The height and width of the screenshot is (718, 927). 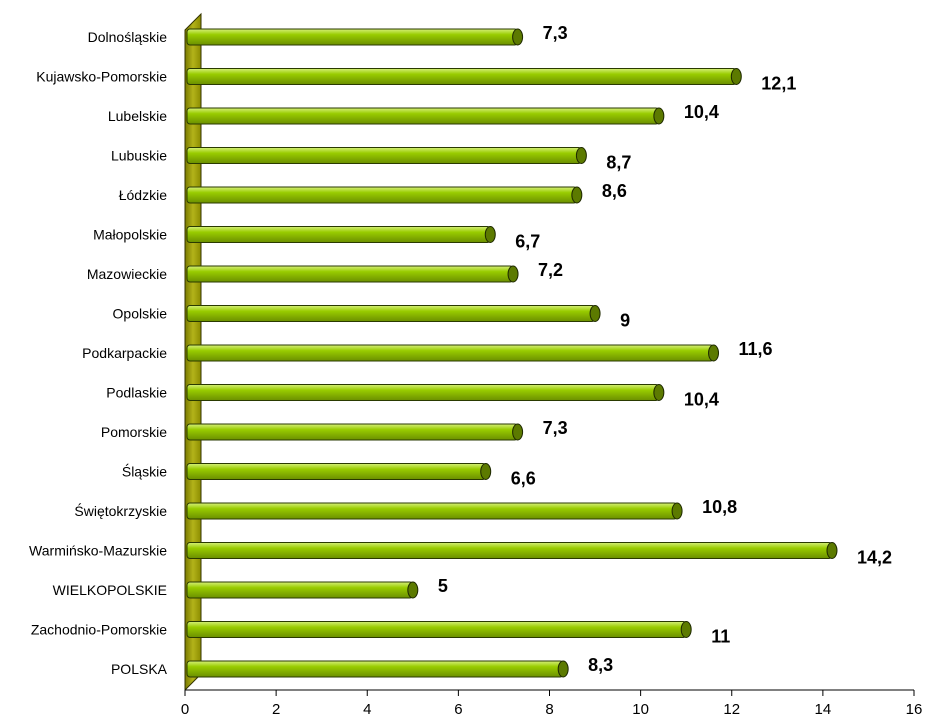 I want to click on category-label: WIELKOPOLSKIE, so click(x=110, y=590).